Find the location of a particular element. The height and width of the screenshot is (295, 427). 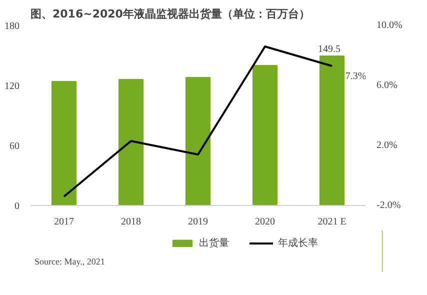

y-tick-label: 60 is located at coordinates (15, 146).